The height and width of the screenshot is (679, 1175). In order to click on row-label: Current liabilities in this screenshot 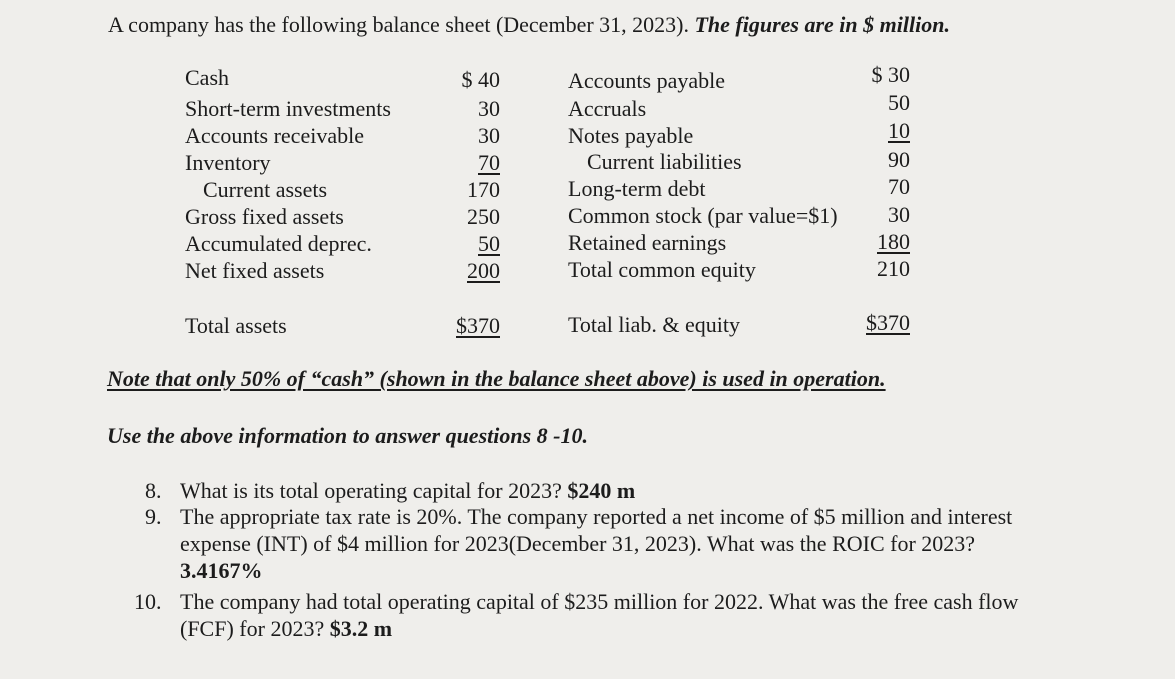, I will do `click(664, 161)`.